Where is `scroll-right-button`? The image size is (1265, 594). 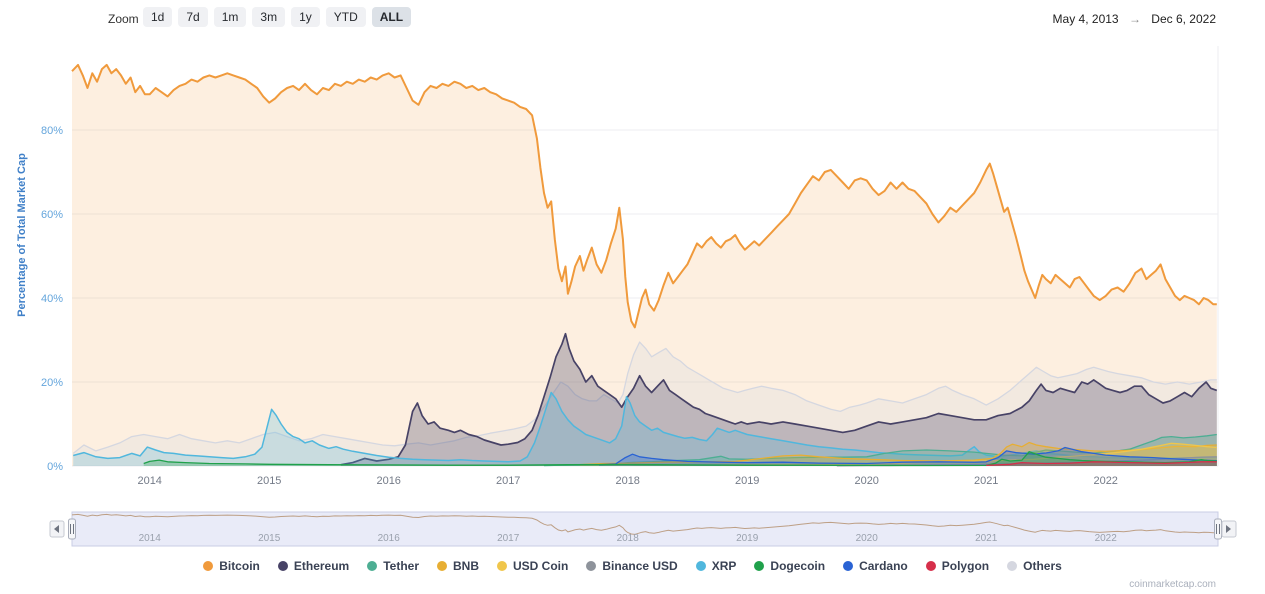
scroll-right-button is located at coordinates (1229, 529).